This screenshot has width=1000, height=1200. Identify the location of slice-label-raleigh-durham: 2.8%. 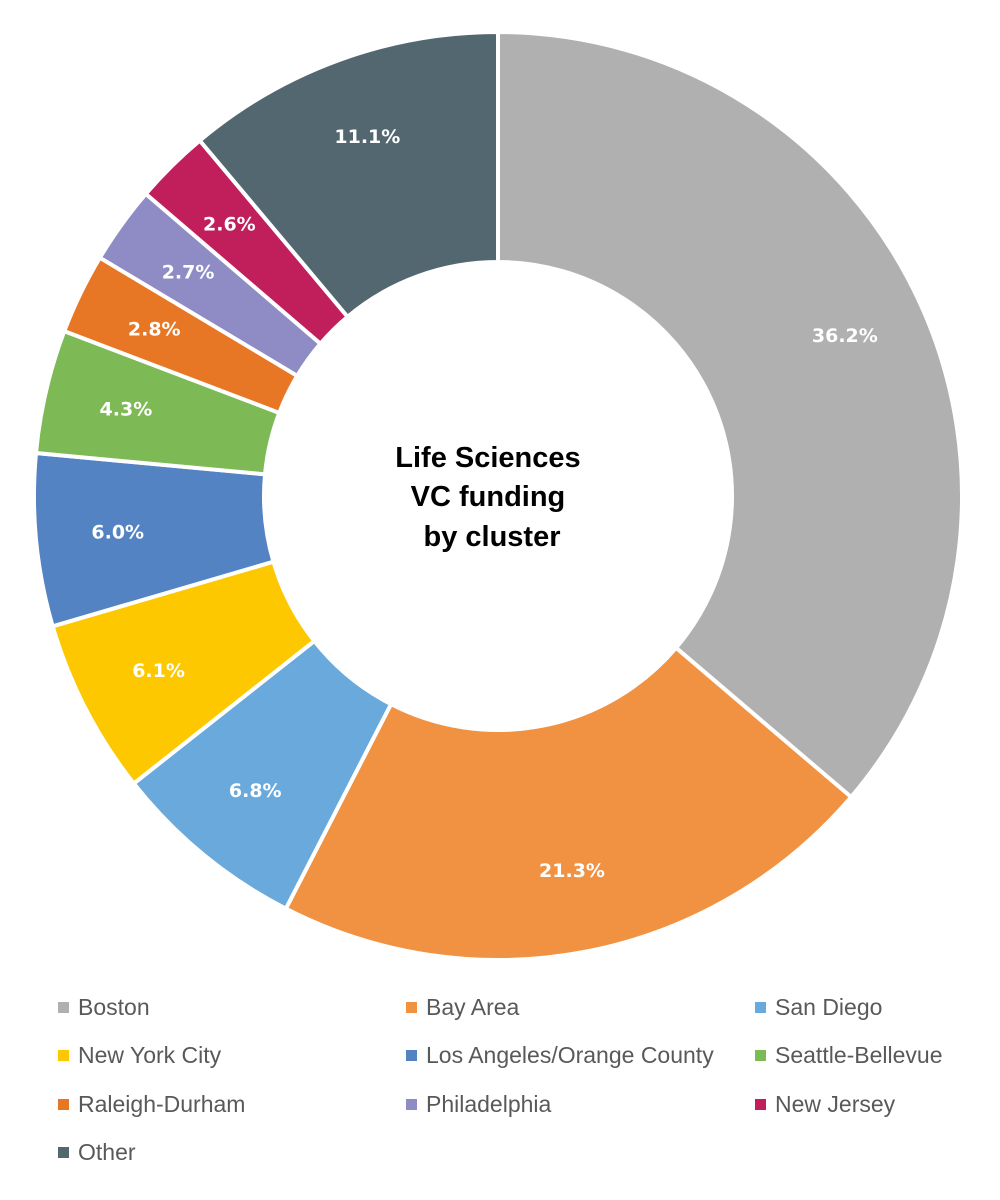
(154, 329).